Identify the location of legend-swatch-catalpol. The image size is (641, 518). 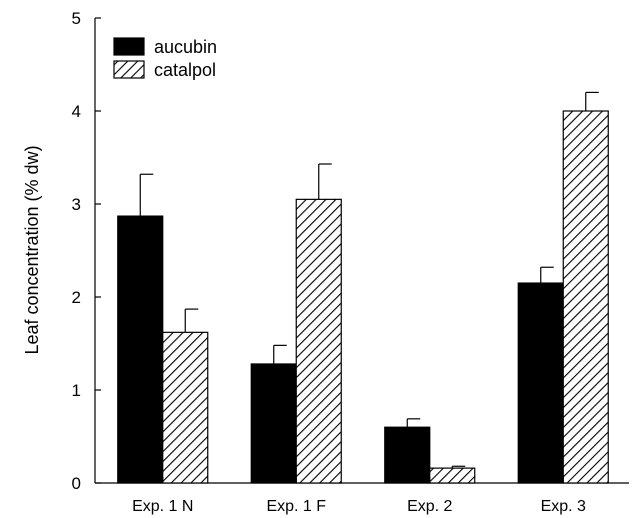
(129, 69).